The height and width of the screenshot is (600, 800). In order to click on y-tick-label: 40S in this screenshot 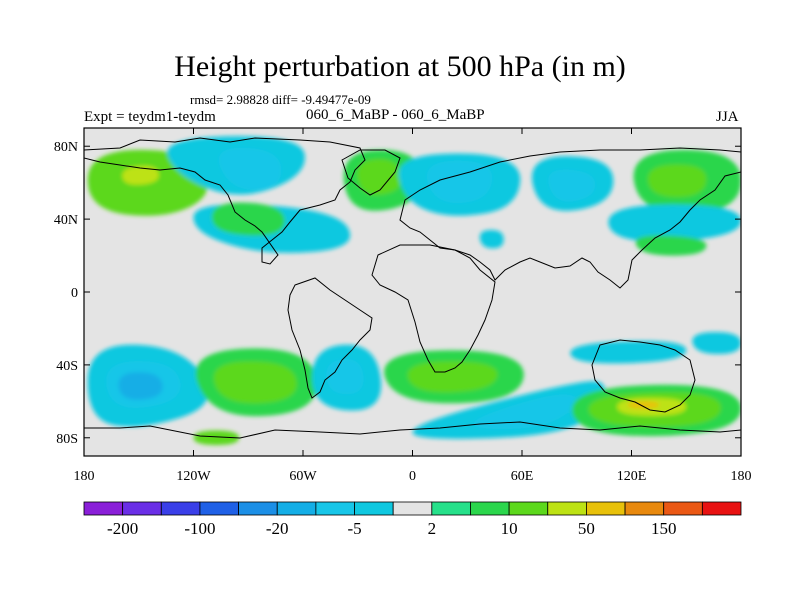, I will do `click(67, 366)`.